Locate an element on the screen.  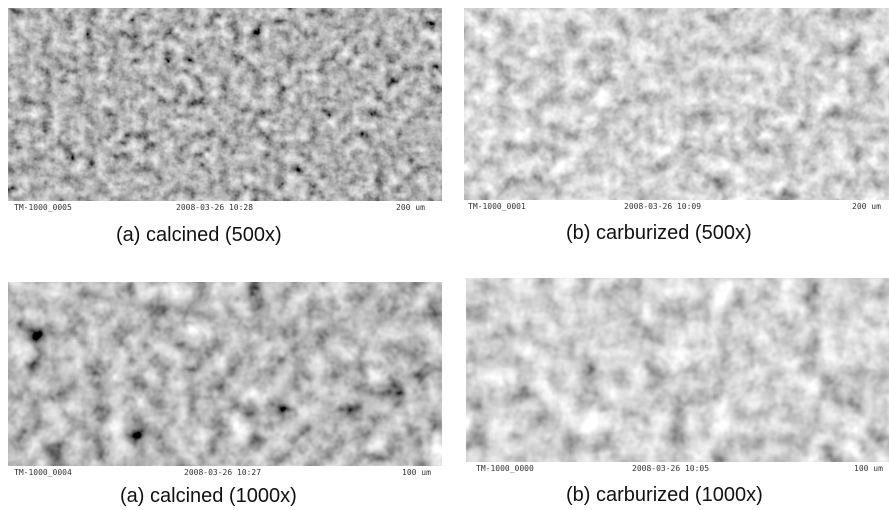
sem-info-bar: TM-1000_0005 2008-03-26 10:28 200 um is located at coordinates (225, 207).